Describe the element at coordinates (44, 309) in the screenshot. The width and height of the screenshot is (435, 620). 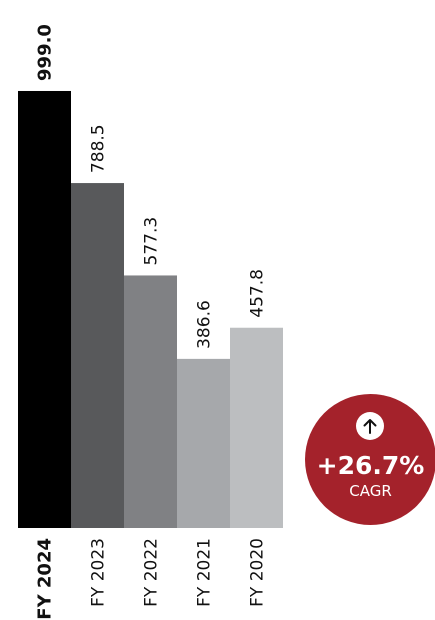
I see `bar-fy-2024` at that location.